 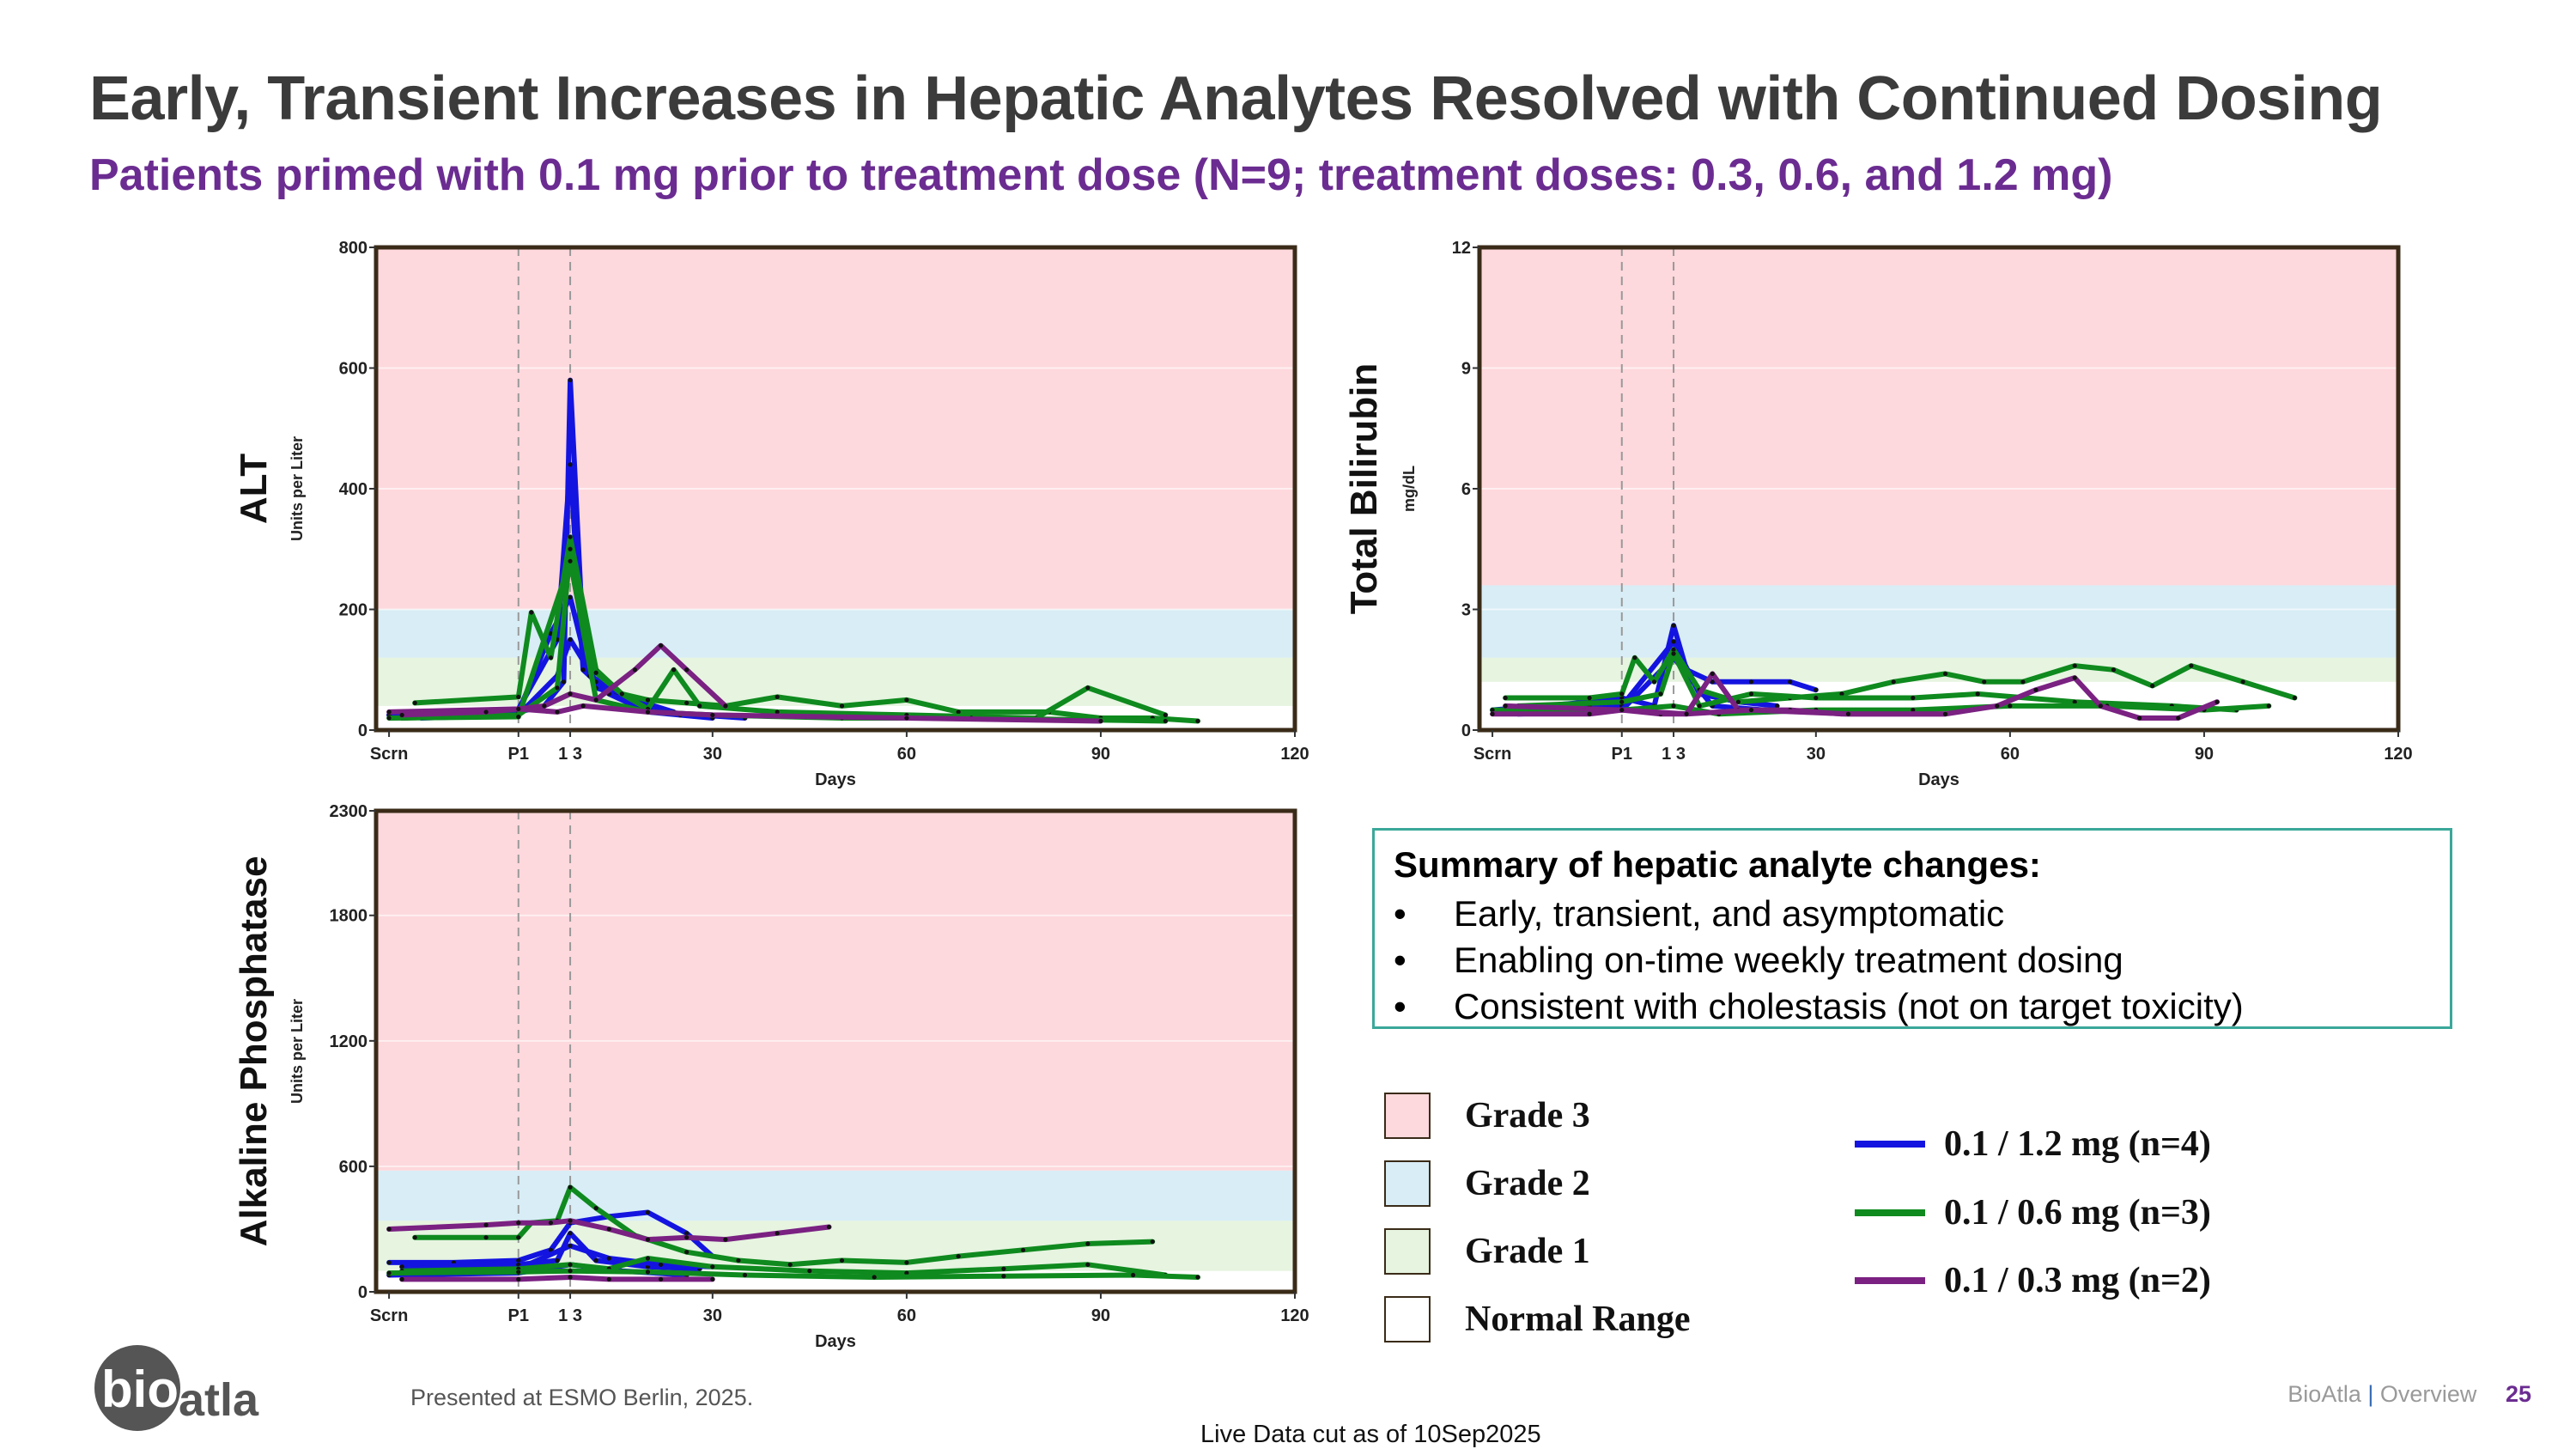 What do you see at coordinates (1466, 610) in the screenshot?
I see `y-tick-label: 3` at bounding box center [1466, 610].